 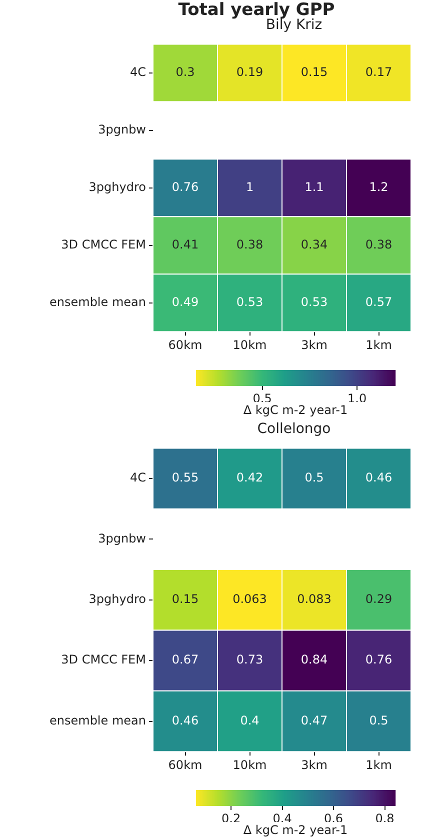 I want to click on data-label: 1.1, so click(x=314, y=187).